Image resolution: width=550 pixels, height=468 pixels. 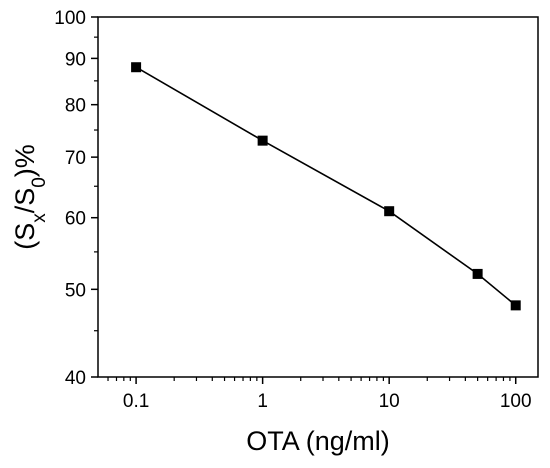 I want to click on y-axis-ticks: 40 50 60 70 80 90 100, so click(x=76, y=198).